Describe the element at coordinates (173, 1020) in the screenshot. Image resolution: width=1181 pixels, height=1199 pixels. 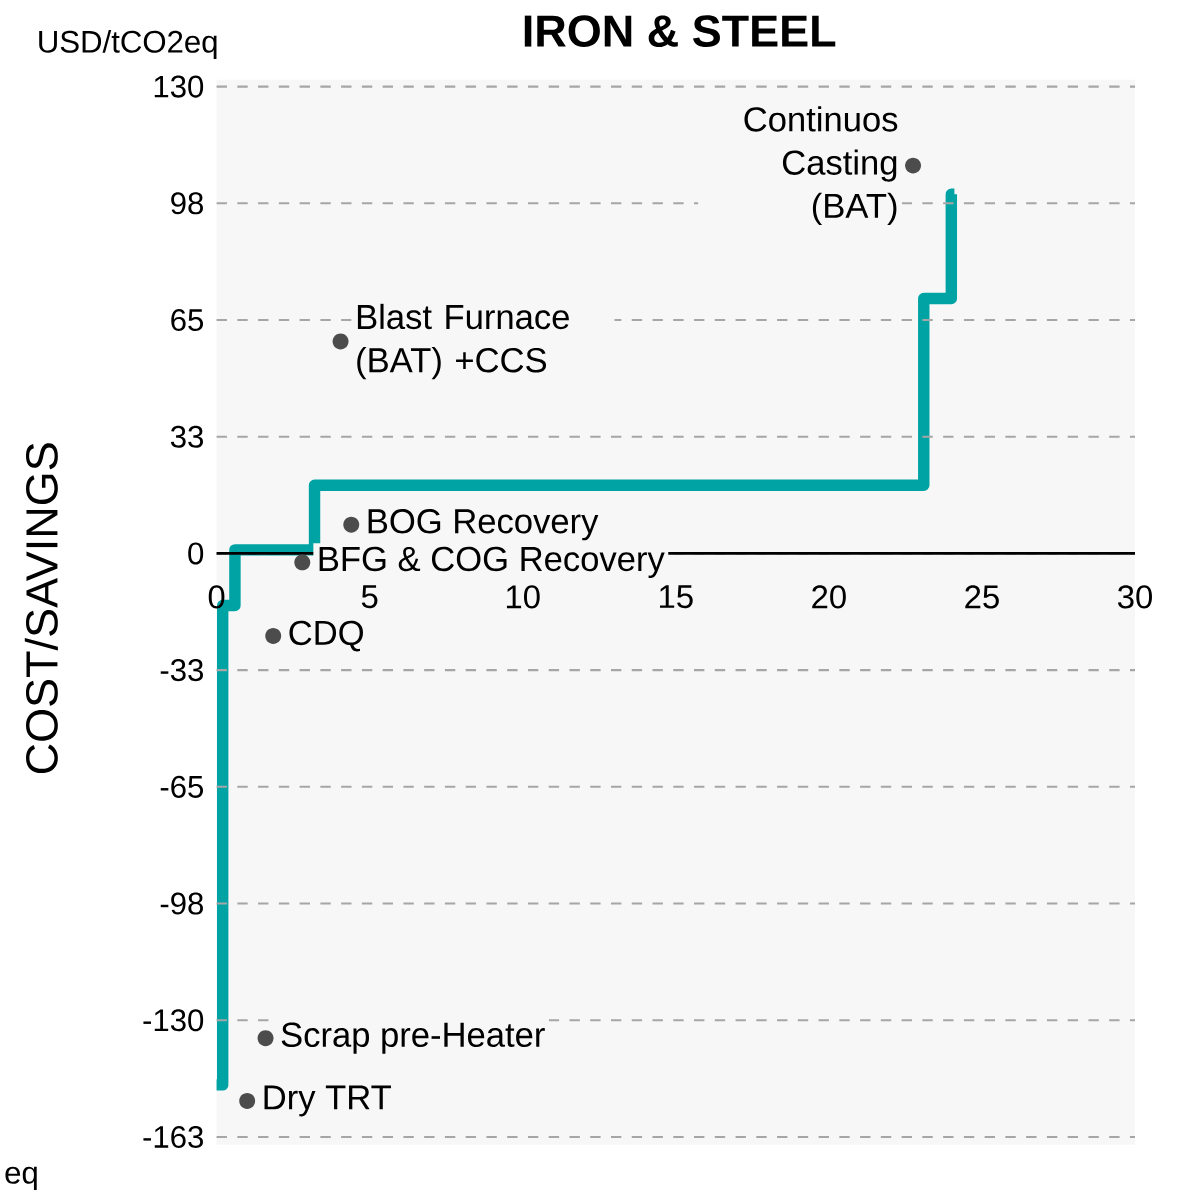
I see `y-tick-label: -130` at that location.